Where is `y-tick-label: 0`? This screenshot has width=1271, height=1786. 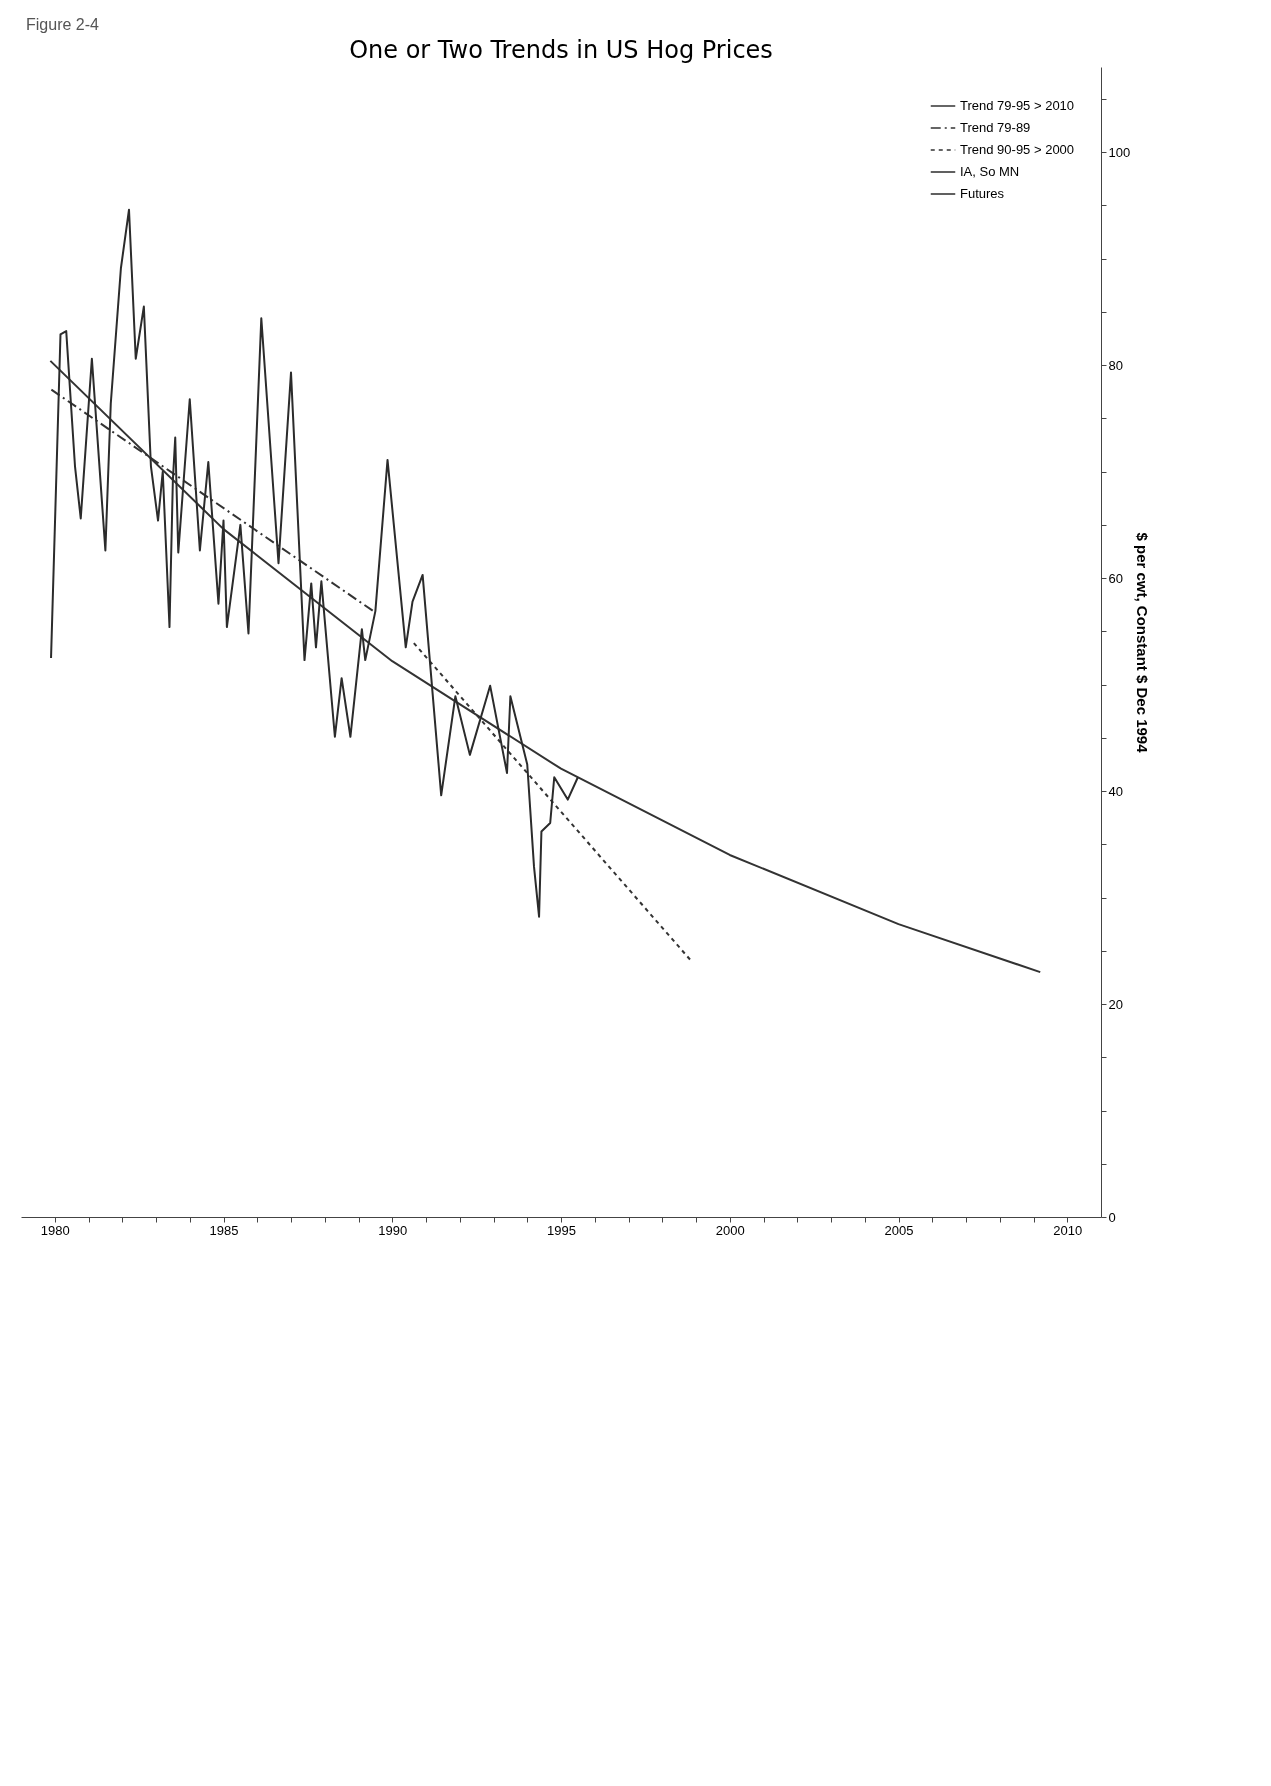 y-tick-label: 0 is located at coordinates (1112, 1217).